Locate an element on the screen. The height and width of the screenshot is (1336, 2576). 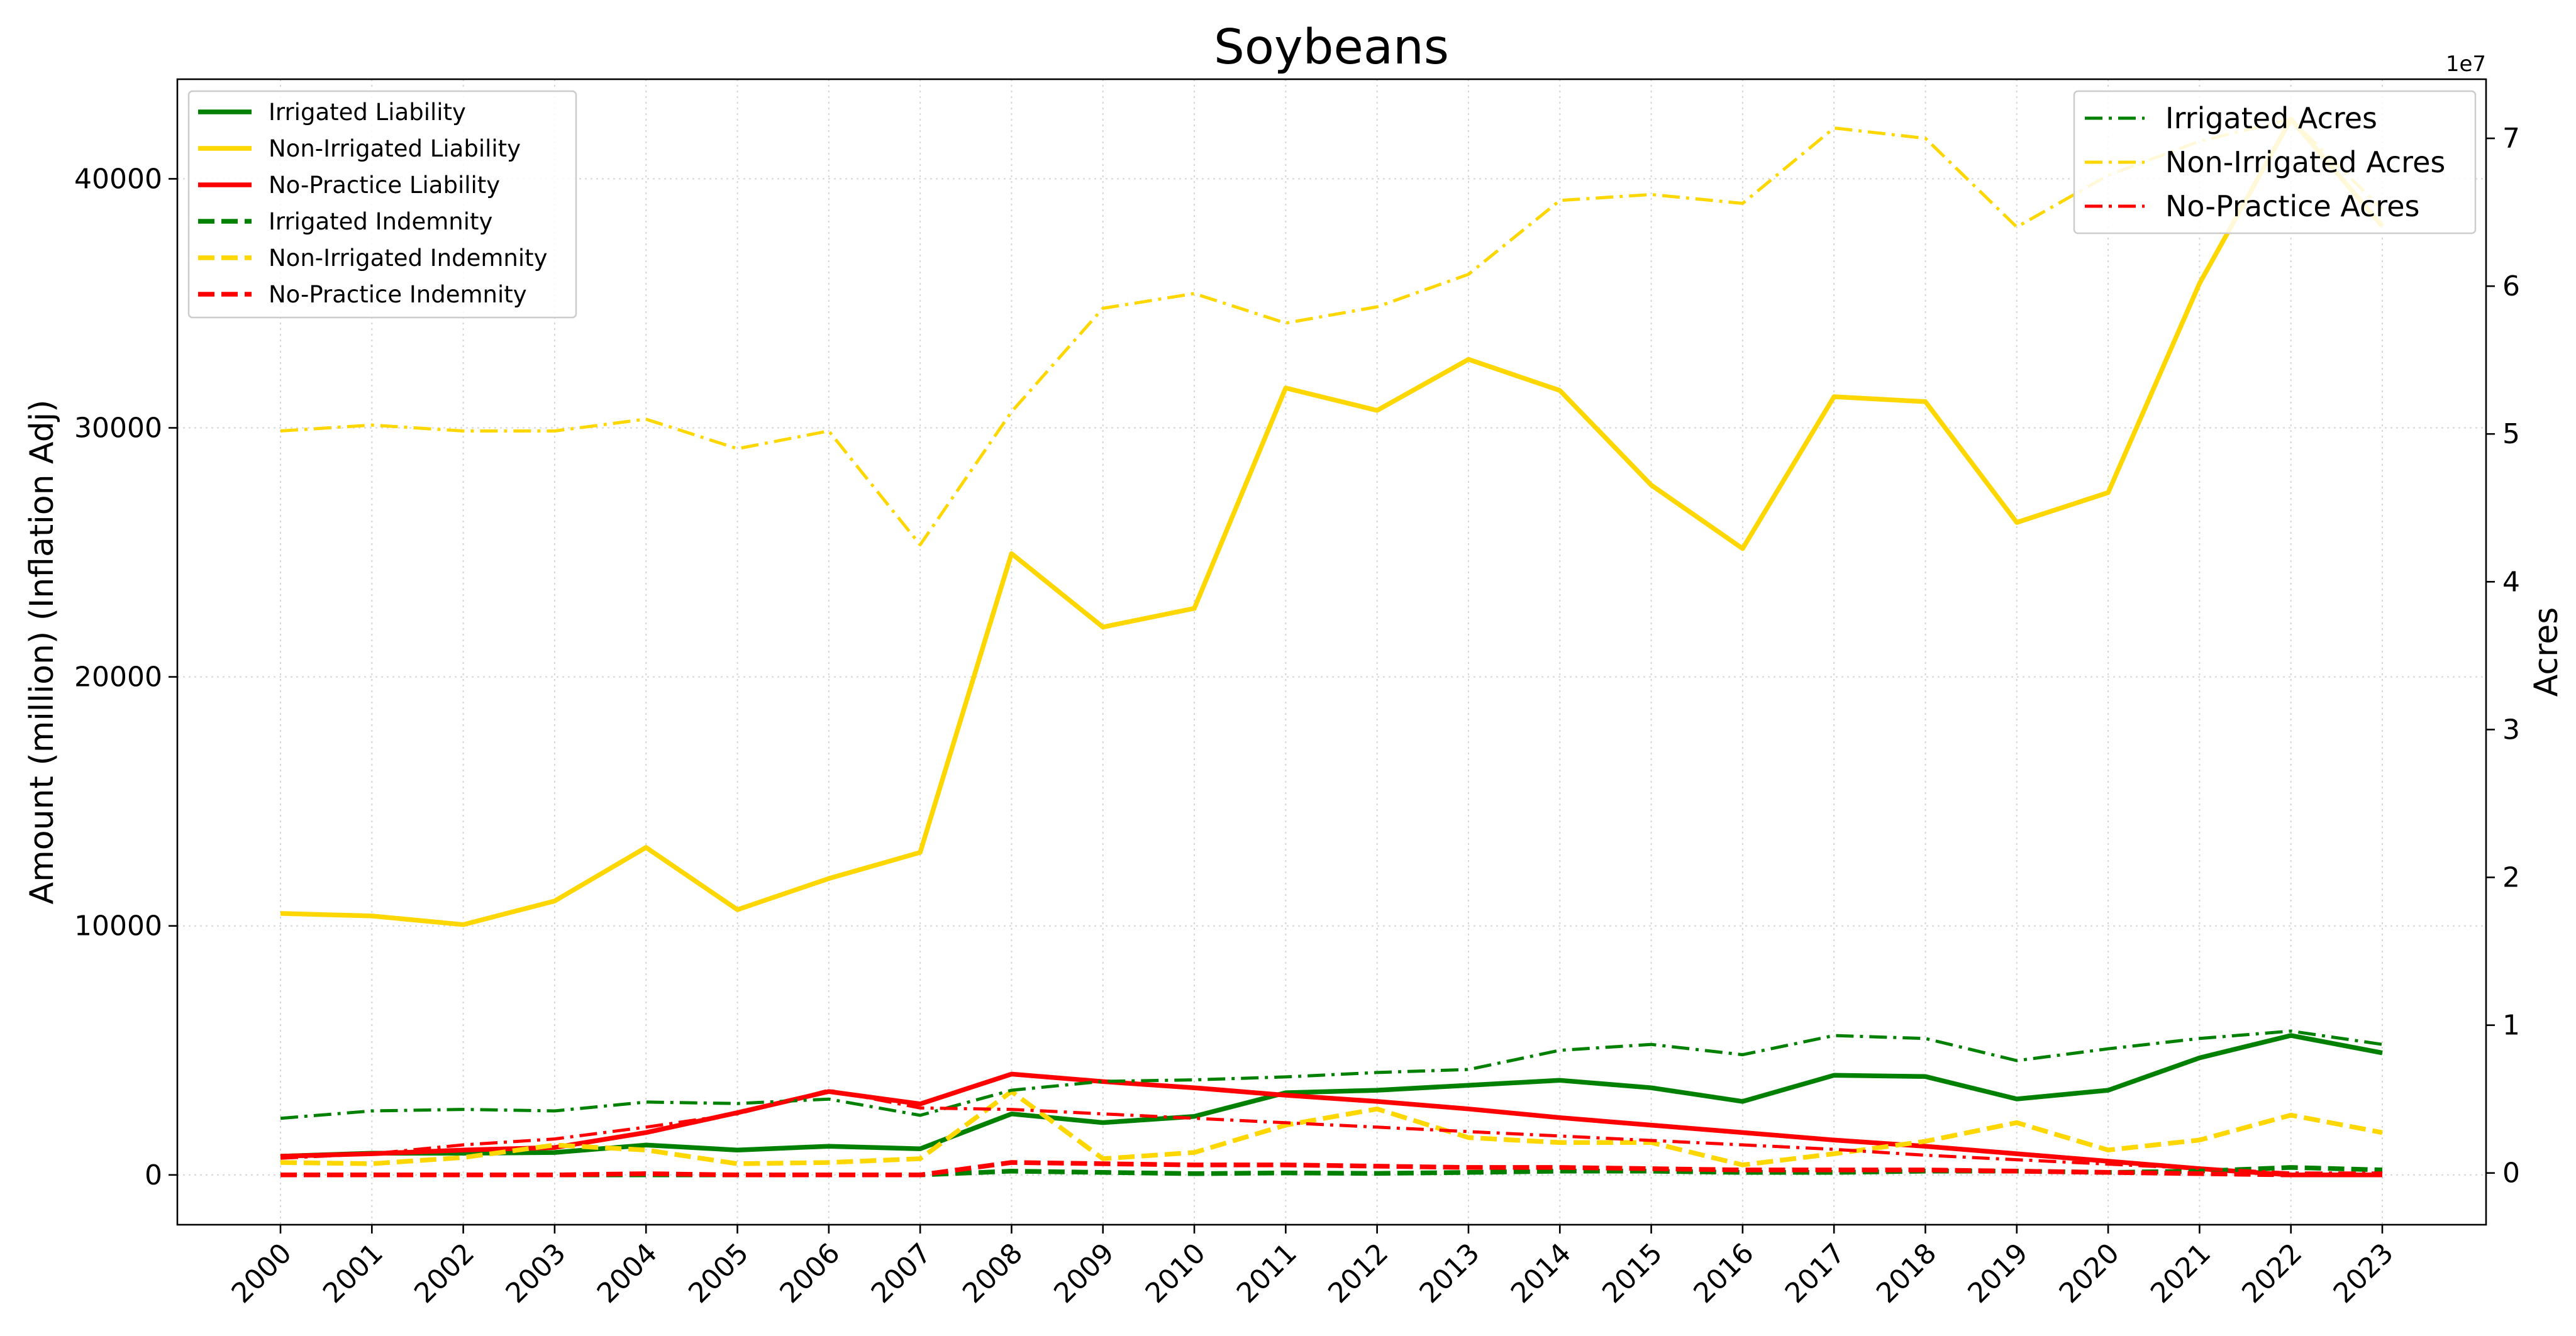
y-tick-label: 20000 is located at coordinates (118, 677).